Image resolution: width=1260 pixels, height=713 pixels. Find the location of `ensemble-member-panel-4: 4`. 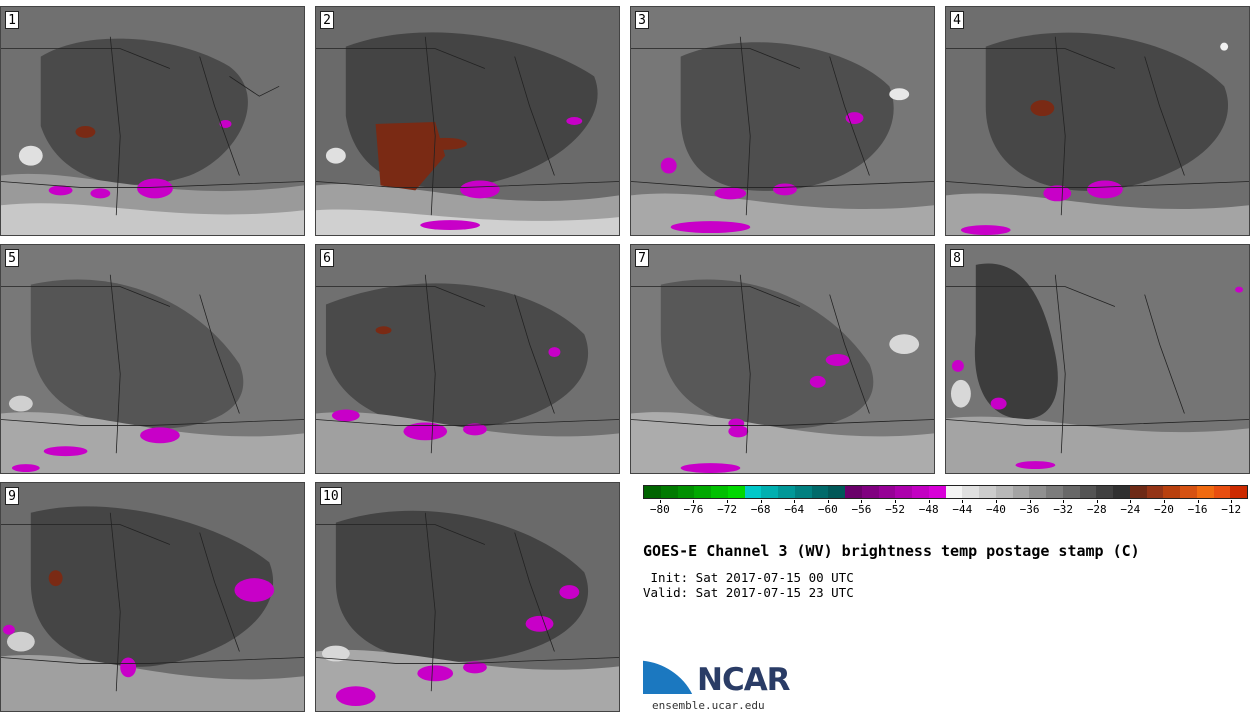

ensemble-member-panel-4: 4 is located at coordinates (1097, 121).